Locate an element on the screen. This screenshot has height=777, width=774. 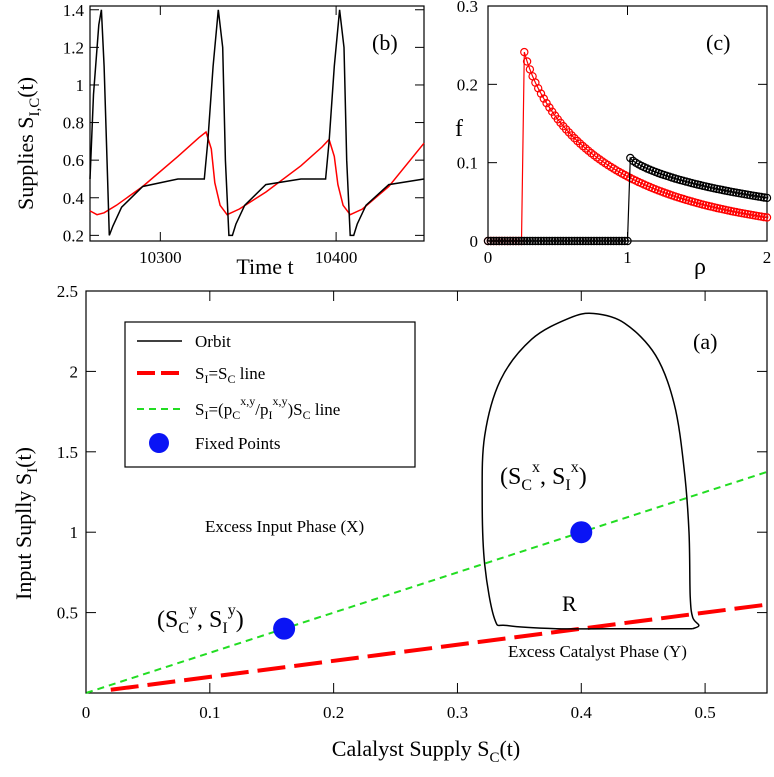
excess-catalyst-annotation: Excess Catalyst Phase (Y) is located at coordinates (597, 651).